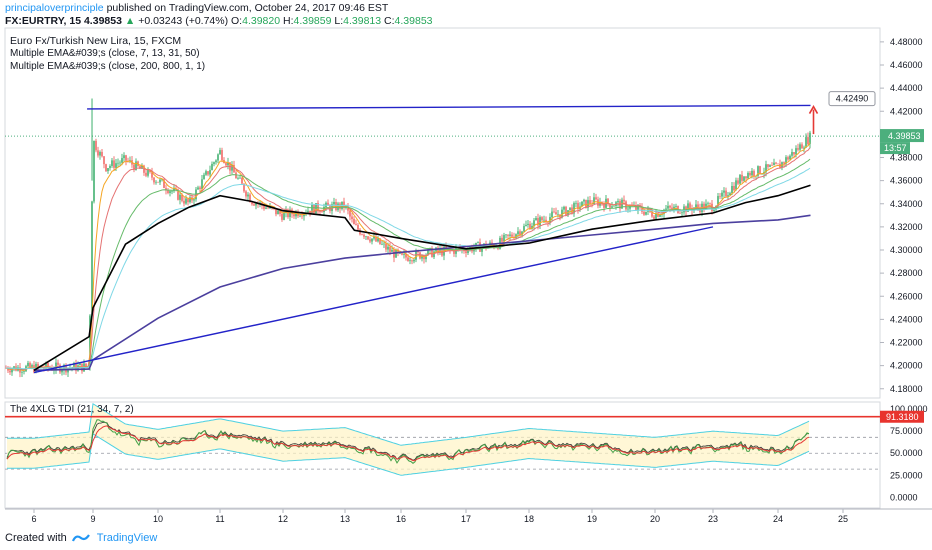 This screenshot has width=932, height=550. Describe the element at coordinates (902, 416) in the screenshot. I see `tdi-level-tag` at that location.